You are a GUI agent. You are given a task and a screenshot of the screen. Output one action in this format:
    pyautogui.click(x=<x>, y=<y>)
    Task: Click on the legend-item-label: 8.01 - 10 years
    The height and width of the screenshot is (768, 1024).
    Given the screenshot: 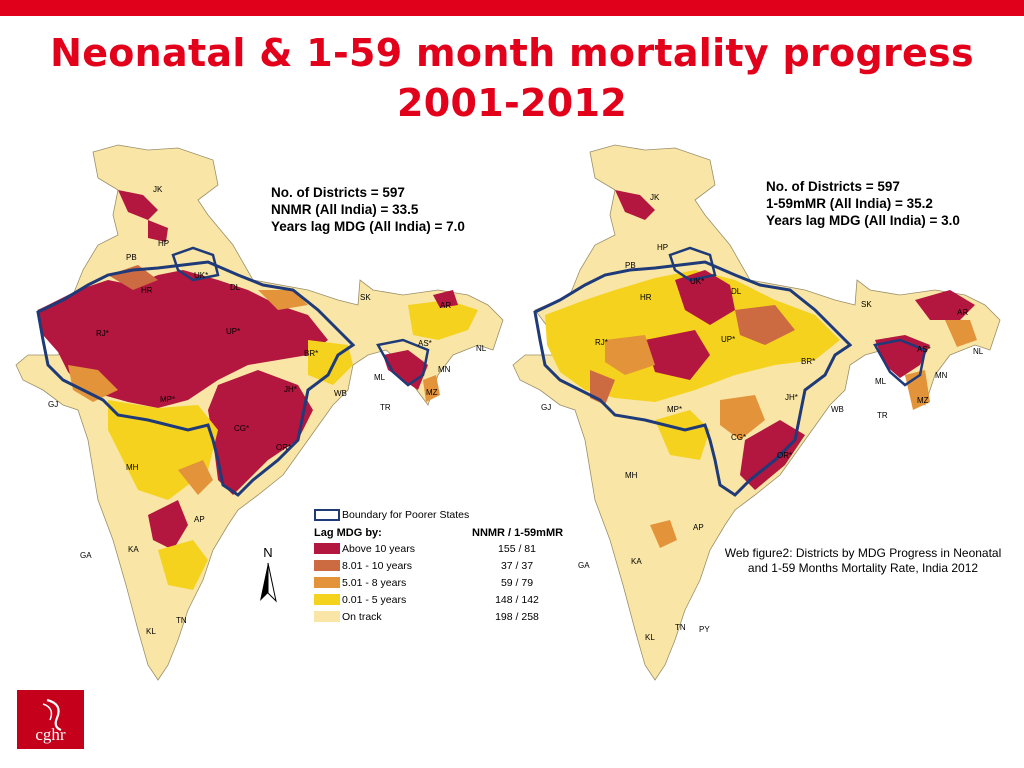 What is the action you would take?
    pyautogui.click(x=377, y=566)
    